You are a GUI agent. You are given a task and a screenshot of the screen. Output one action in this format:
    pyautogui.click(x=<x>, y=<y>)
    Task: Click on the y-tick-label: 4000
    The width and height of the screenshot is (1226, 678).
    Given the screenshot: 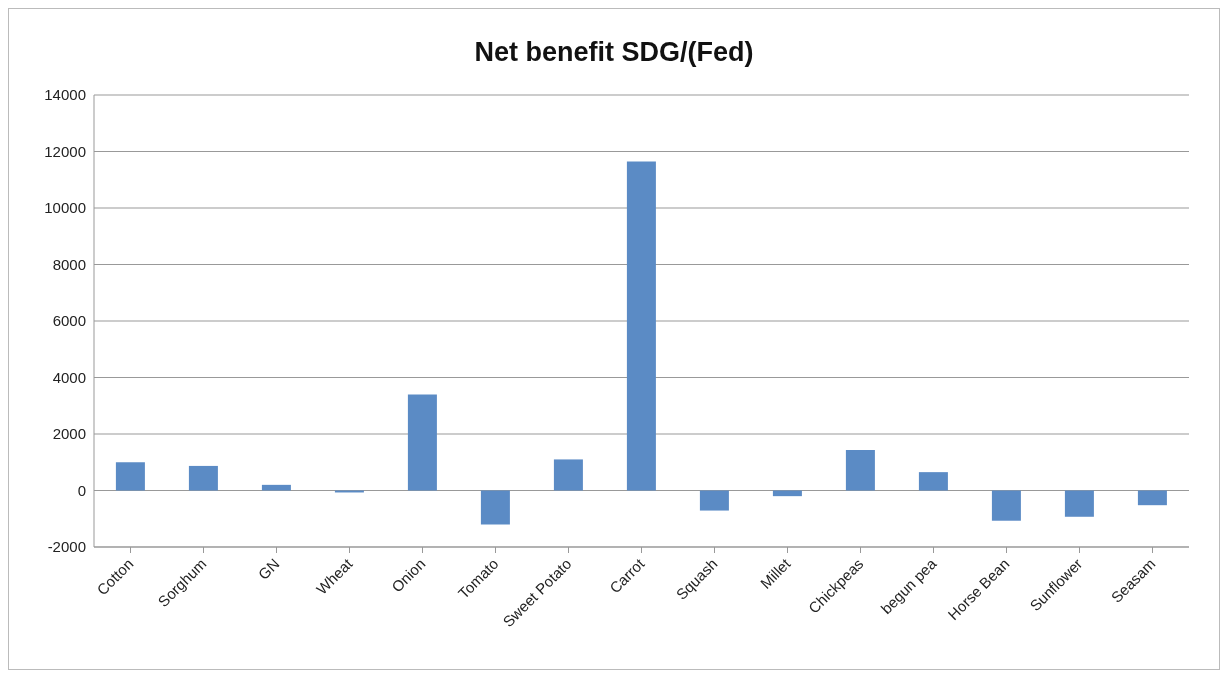 What is the action you would take?
    pyautogui.click(x=69, y=377)
    